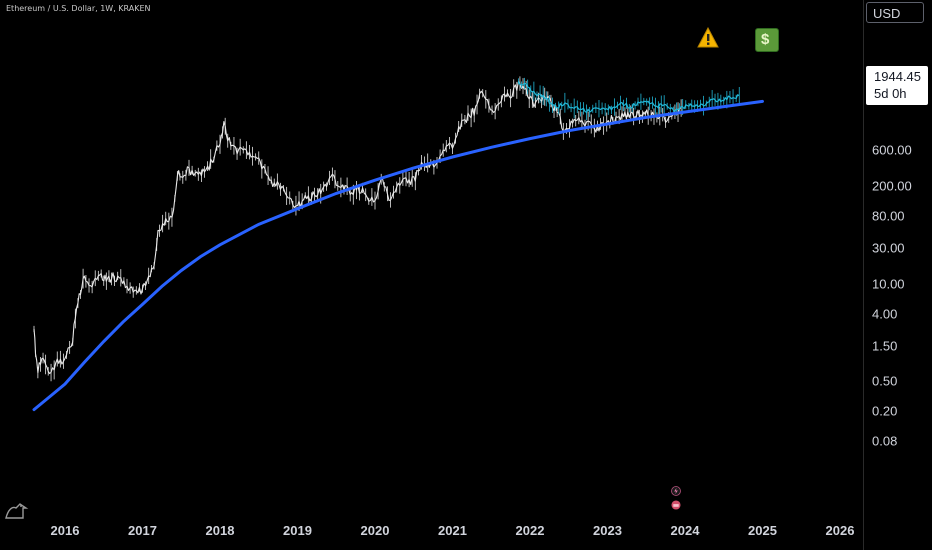  What do you see at coordinates (708, 38) in the screenshot?
I see `warning-icon` at bounding box center [708, 38].